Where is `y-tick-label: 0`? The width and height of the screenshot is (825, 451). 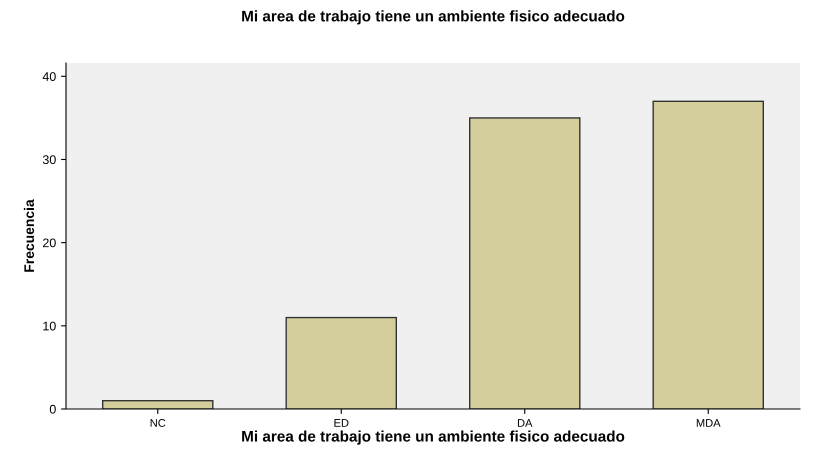
y-tick-label: 0 is located at coordinates (53, 409).